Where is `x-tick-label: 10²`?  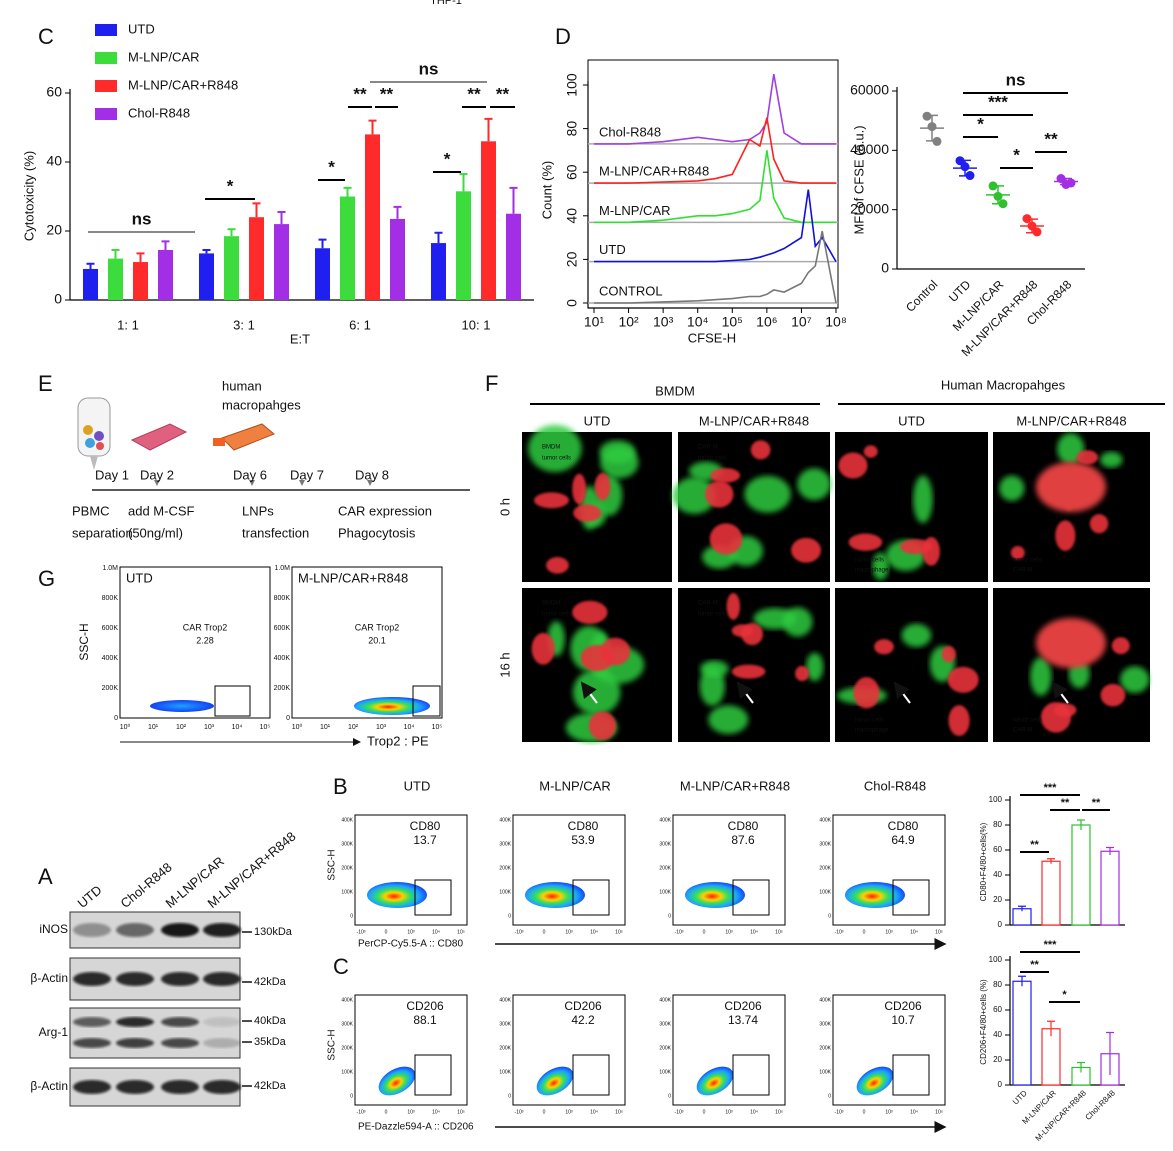
x-tick-label: 10² is located at coordinates (181, 727).